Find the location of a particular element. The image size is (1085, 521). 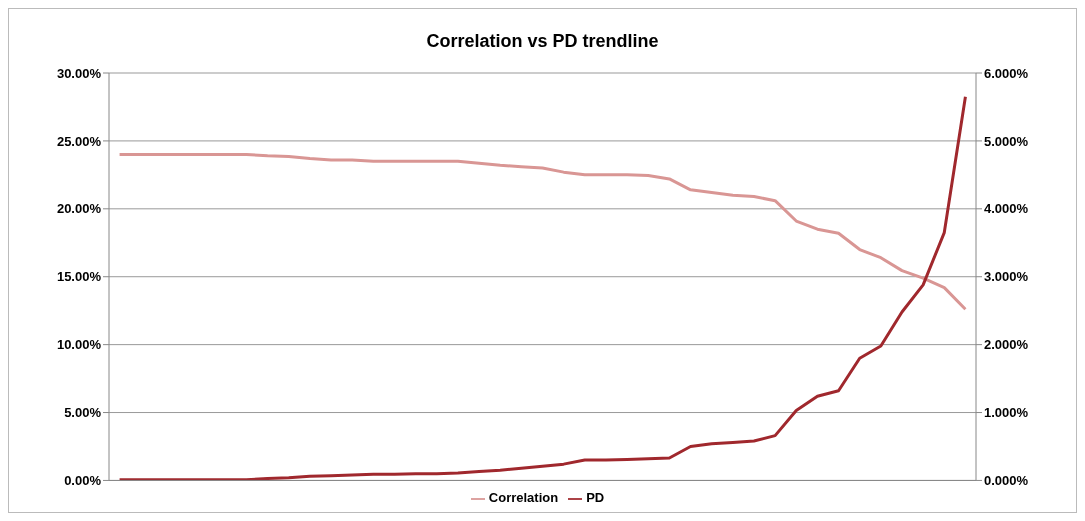

y2-tick-label: 5.000% is located at coordinates (1006, 141).